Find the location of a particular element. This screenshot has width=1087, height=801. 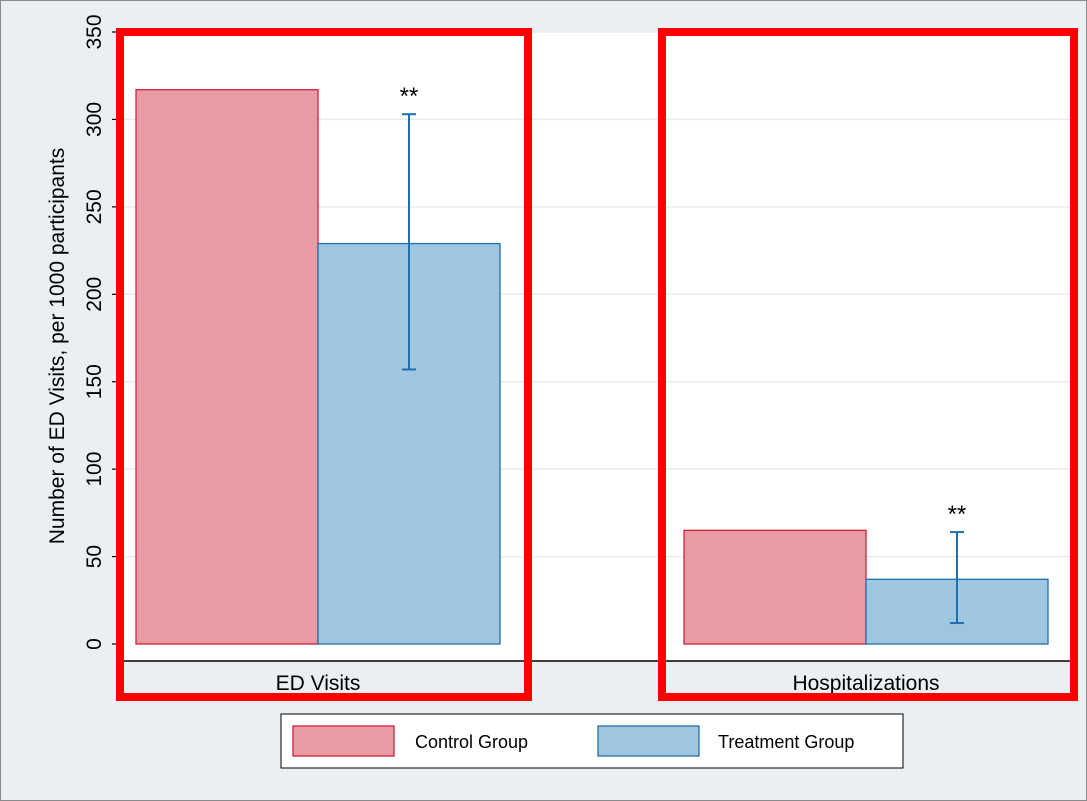

y-tick-label: 300 is located at coordinates (94, 119).